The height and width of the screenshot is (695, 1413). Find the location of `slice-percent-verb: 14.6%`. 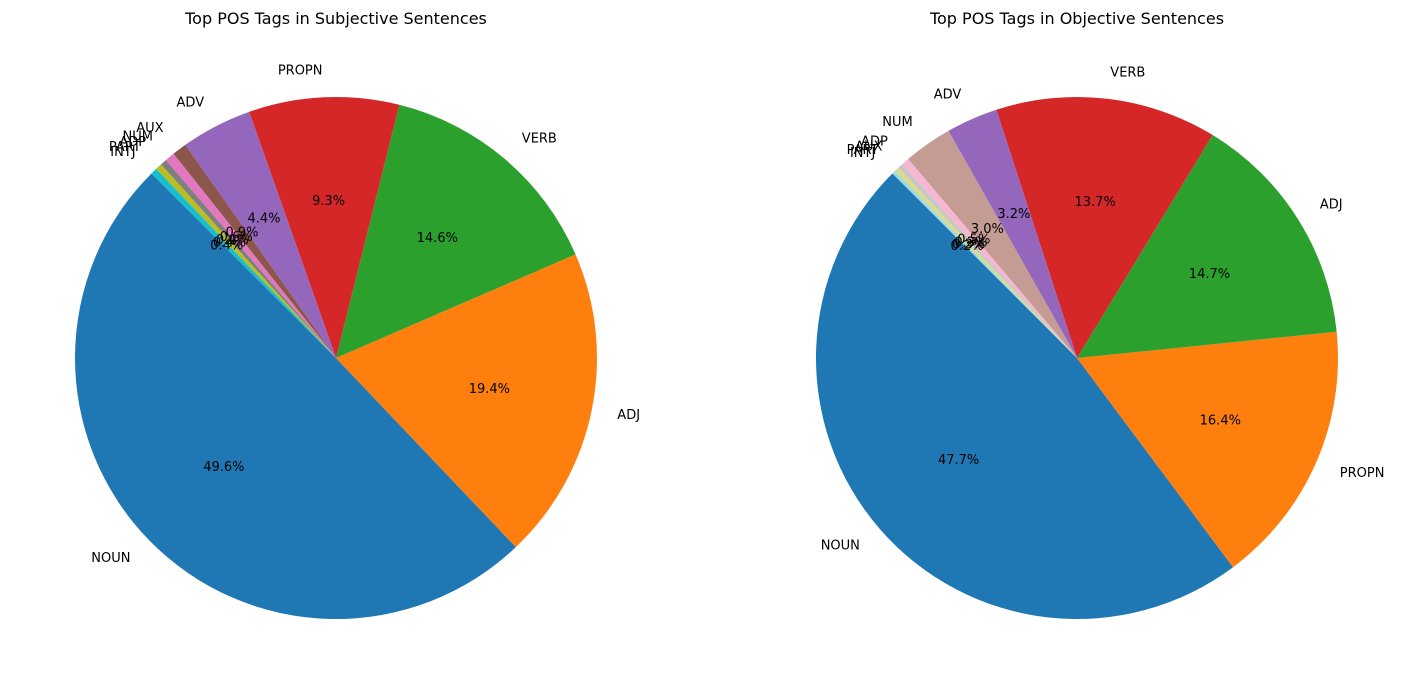

slice-percent-verb: 14.6% is located at coordinates (437, 238).